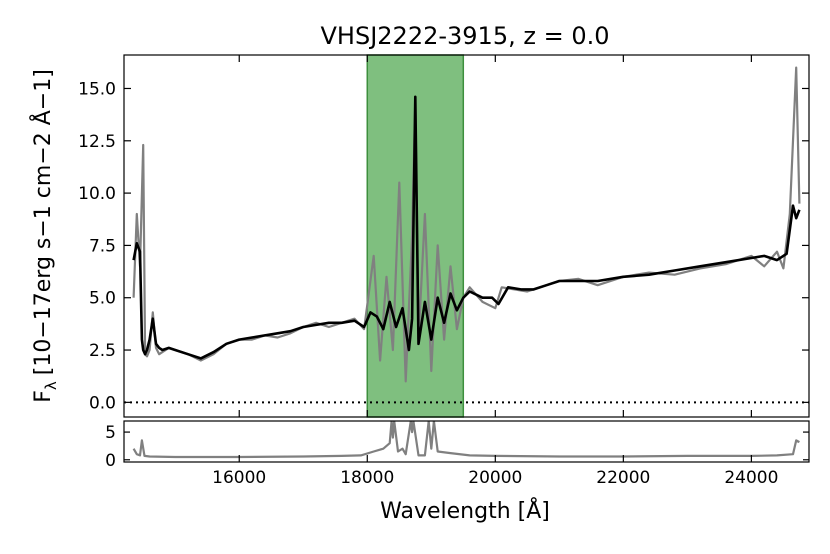 This screenshot has width=830, height=554. What do you see at coordinates (110, 461) in the screenshot?
I see `residual-tick-label: 0` at bounding box center [110, 461].